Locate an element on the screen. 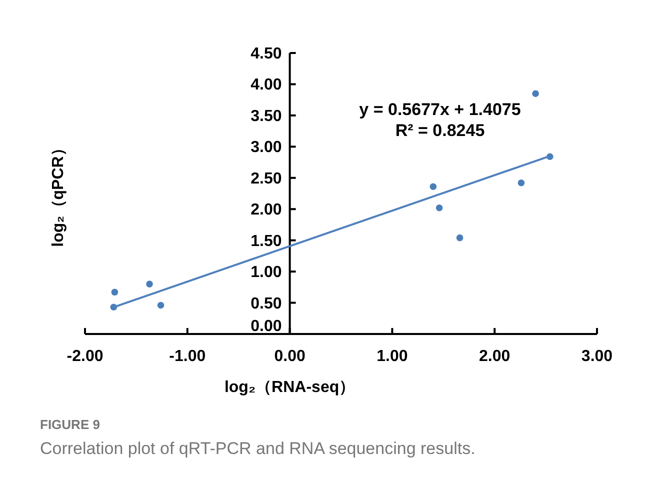 The width and height of the screenshot is (646, 479). annotation: y = 0.5677x + 1.4075 is located at coordinates (440, 109).